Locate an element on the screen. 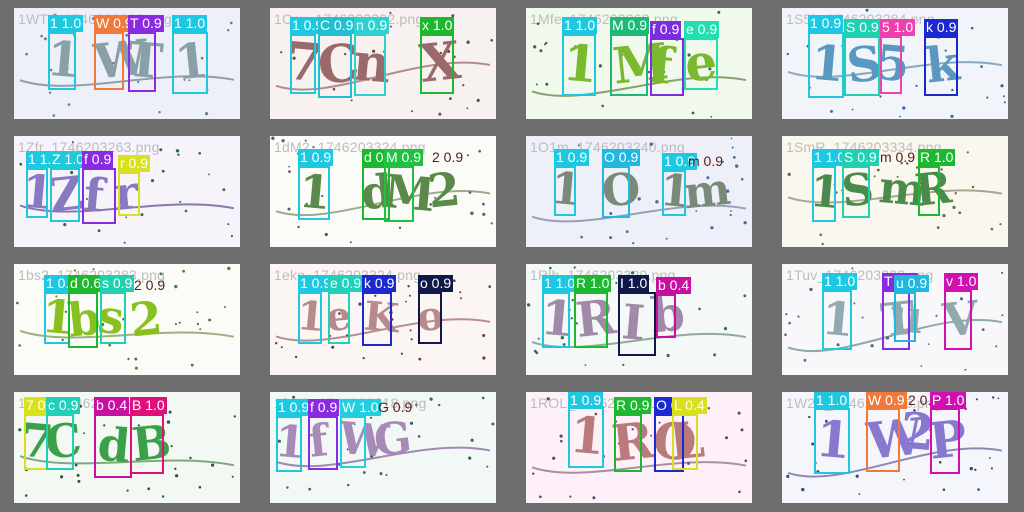 This screenshot has width=1024, height=512. noise-curve is located at coordinates (127, 451).